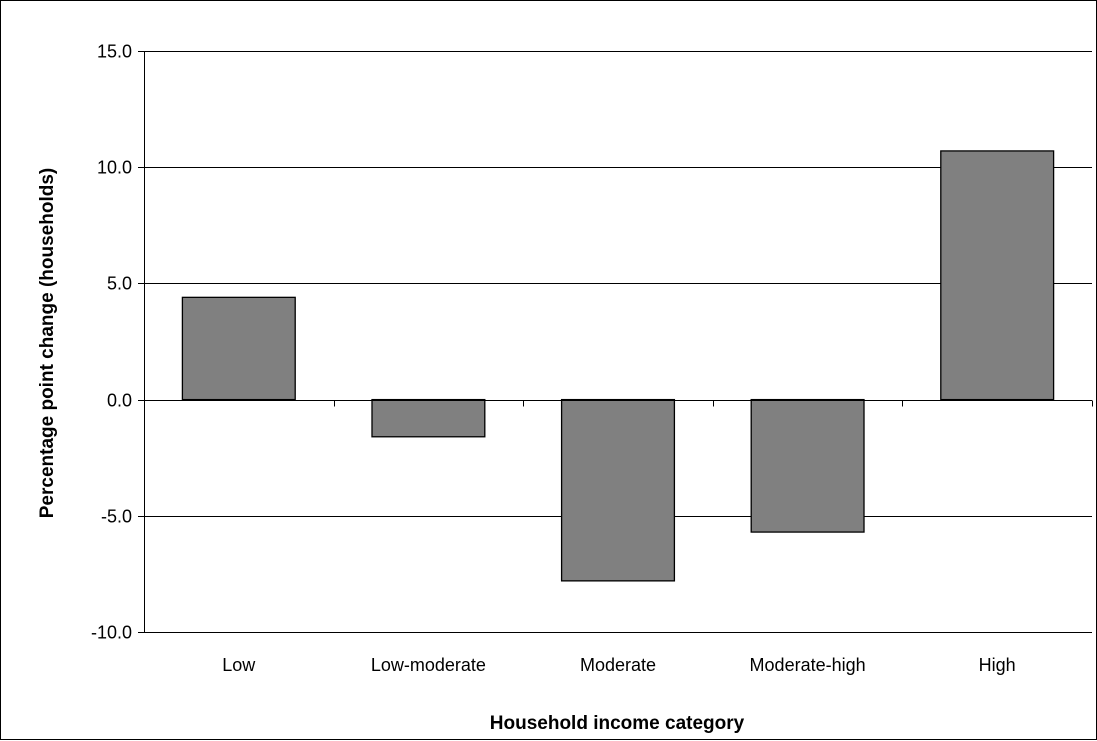  What do you see at coordinates (808, 665) in the screenshot?
I see `x-tick-label: Moderate-high` at bounding box center [808, 665].